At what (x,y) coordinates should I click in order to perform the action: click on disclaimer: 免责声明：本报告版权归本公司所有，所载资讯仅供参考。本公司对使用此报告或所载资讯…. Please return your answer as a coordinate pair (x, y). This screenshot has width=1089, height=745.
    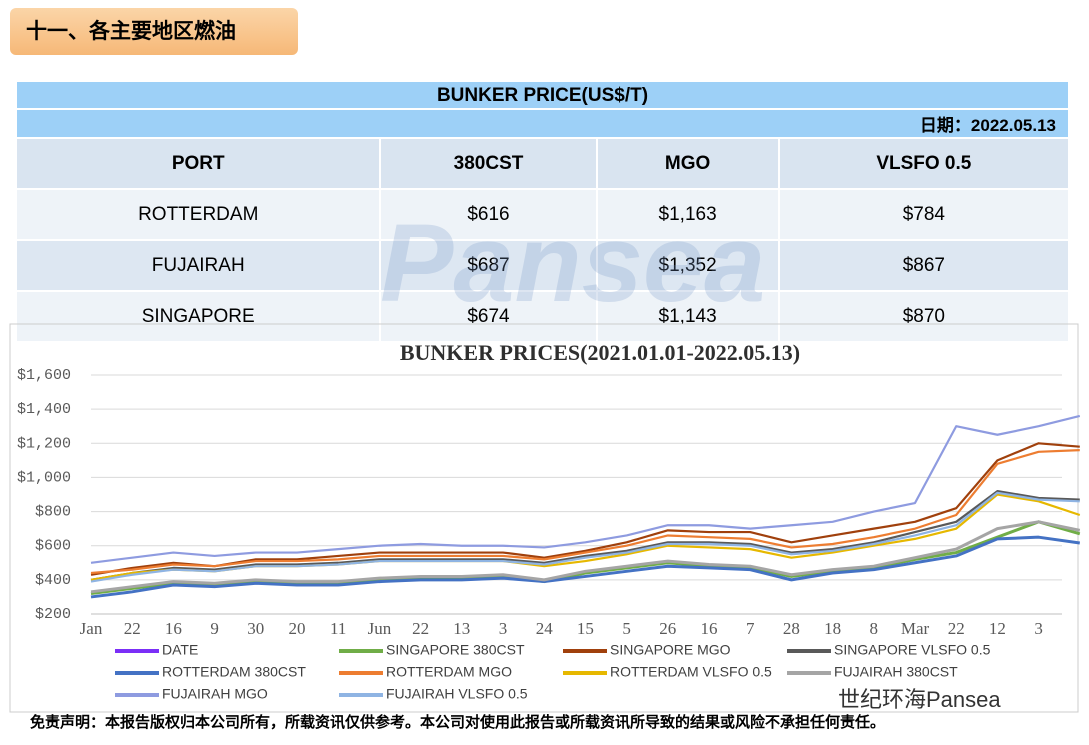
    Looking at the image, I should click on (458, 722).